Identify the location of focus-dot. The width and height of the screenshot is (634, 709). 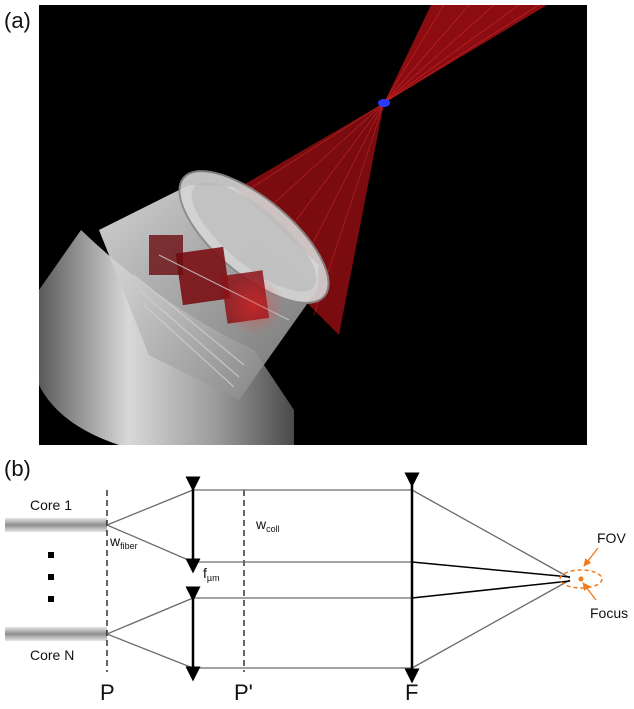
(581, 579).